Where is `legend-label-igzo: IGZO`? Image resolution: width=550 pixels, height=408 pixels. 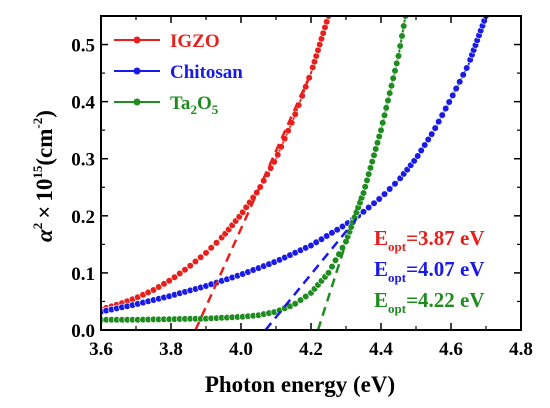 legend-label-igzo: IGZO is located at coordinates (195, 41).